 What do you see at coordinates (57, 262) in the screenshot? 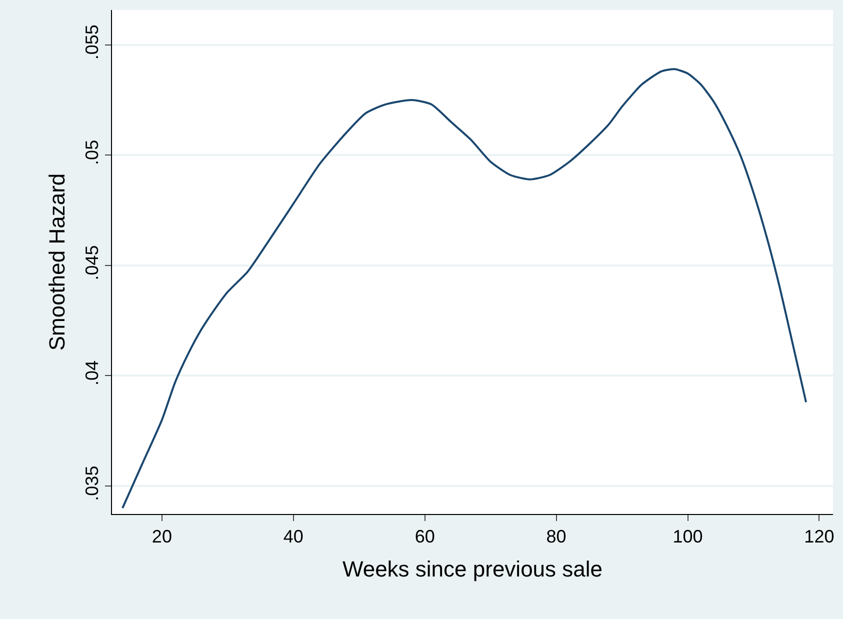
I see `y-axis-title: Smoothed Hazard` at bounding box center [57, 262].